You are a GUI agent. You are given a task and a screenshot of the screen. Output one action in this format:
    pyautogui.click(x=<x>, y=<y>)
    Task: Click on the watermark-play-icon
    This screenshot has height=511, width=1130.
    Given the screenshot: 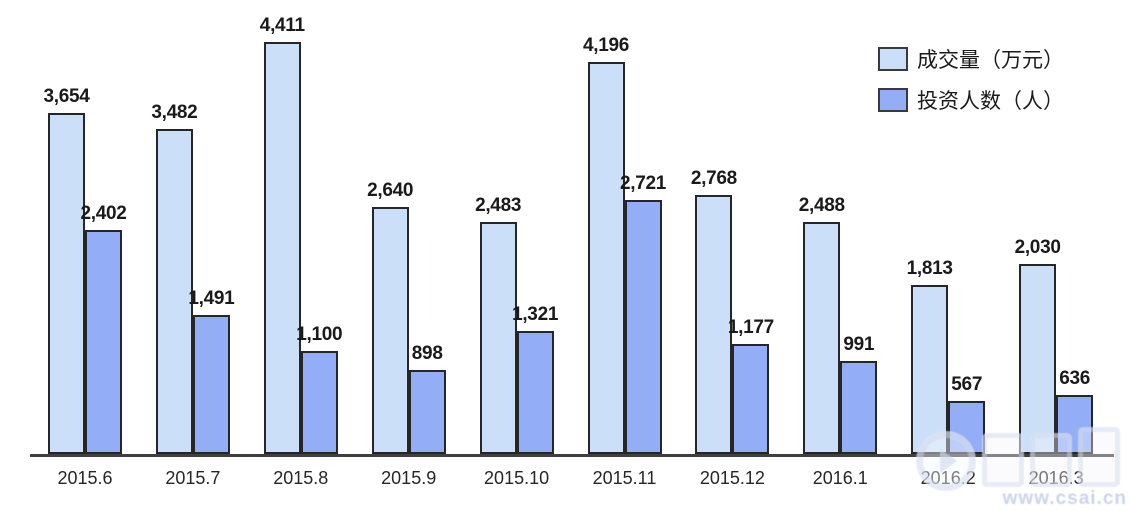 What is the action you would take?
    pyautogui.click(x=946, y=461)
    